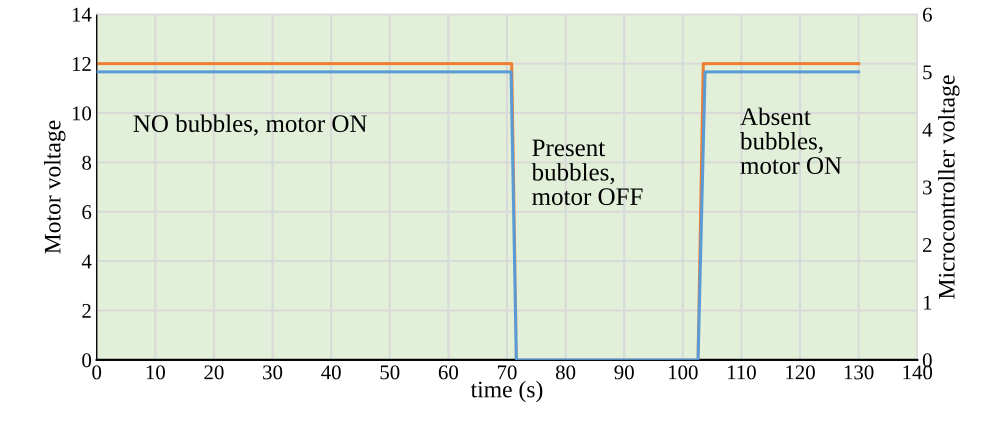  I want to click on x-tick-label: 70, so click(507, 372).